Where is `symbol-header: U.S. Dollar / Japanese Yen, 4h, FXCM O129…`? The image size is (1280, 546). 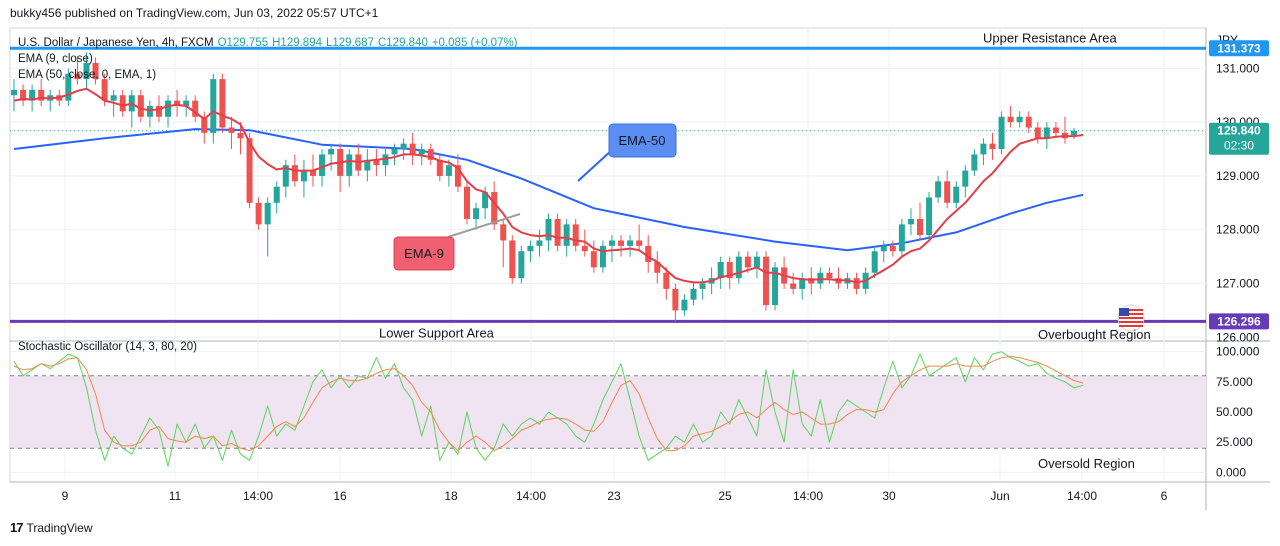
symbol-header: U.S. Dollar / Japanese Yen, 4h, FXCM O129… is located at coordinates (268, 43).